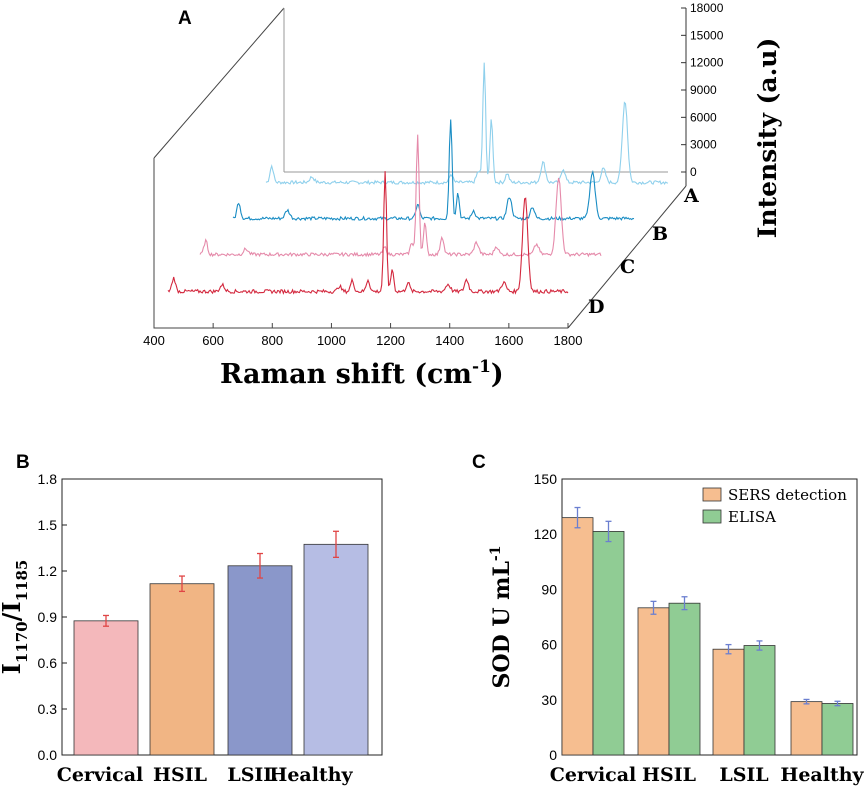  What do you see at coordinates (743, 775) in the screenshot?
I see `c-category-label: LSIL` at bounding box center [743, 775].